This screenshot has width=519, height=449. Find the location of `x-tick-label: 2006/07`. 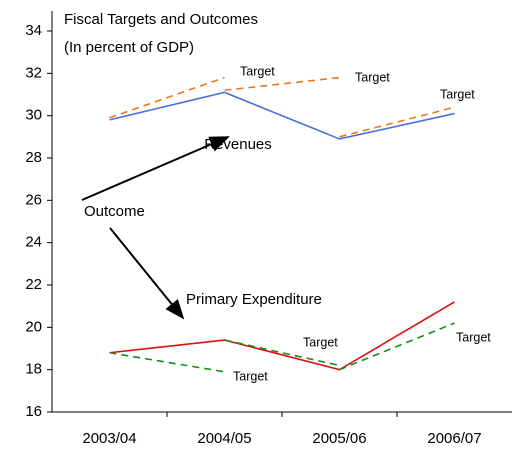

x-tick-label: 2006/07 is located at coordinates (454, 438).